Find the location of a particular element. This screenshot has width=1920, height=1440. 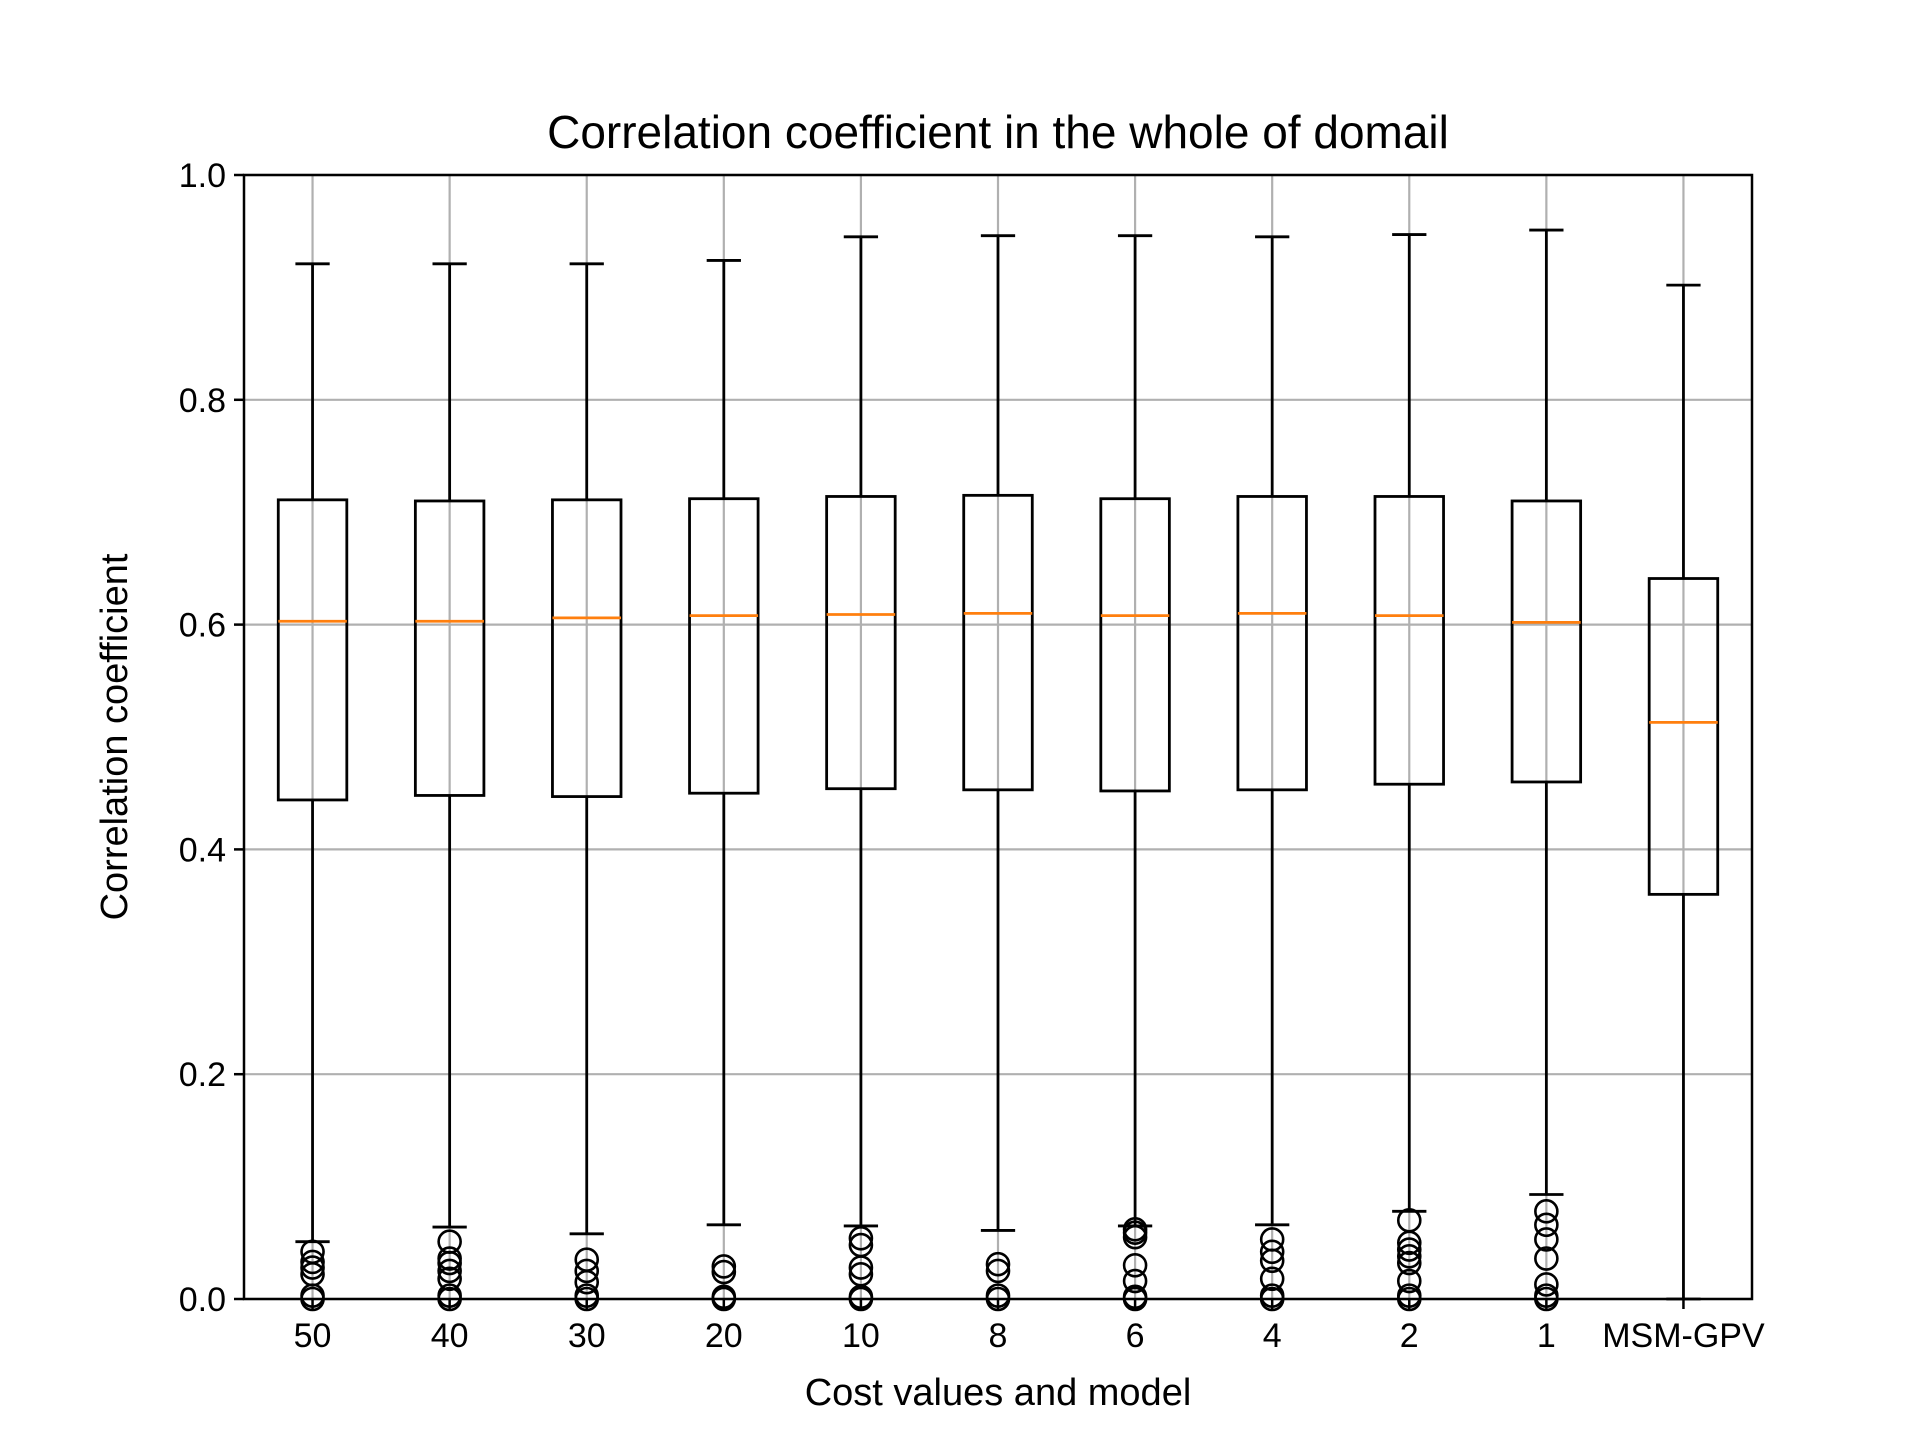

y-tick-label: 0.4 is located at coordinates (202, 850).